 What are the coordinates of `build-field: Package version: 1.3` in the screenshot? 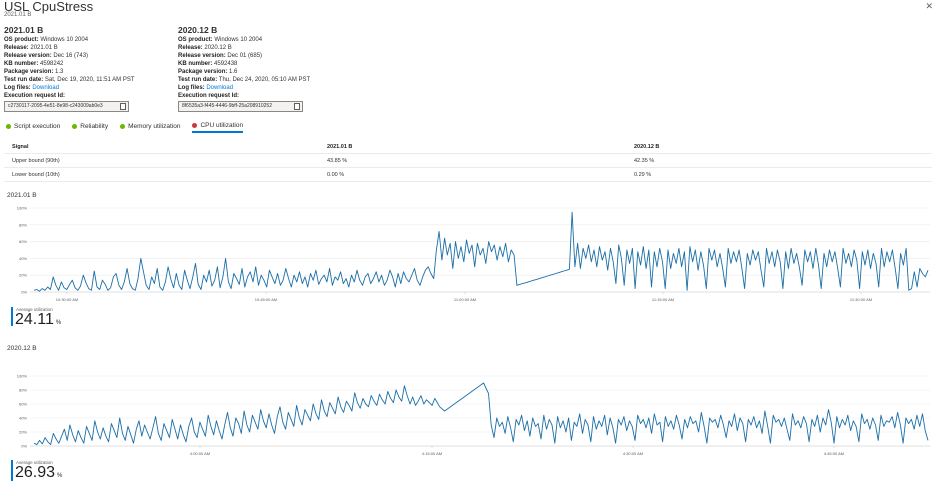 It's located at (34, 72).